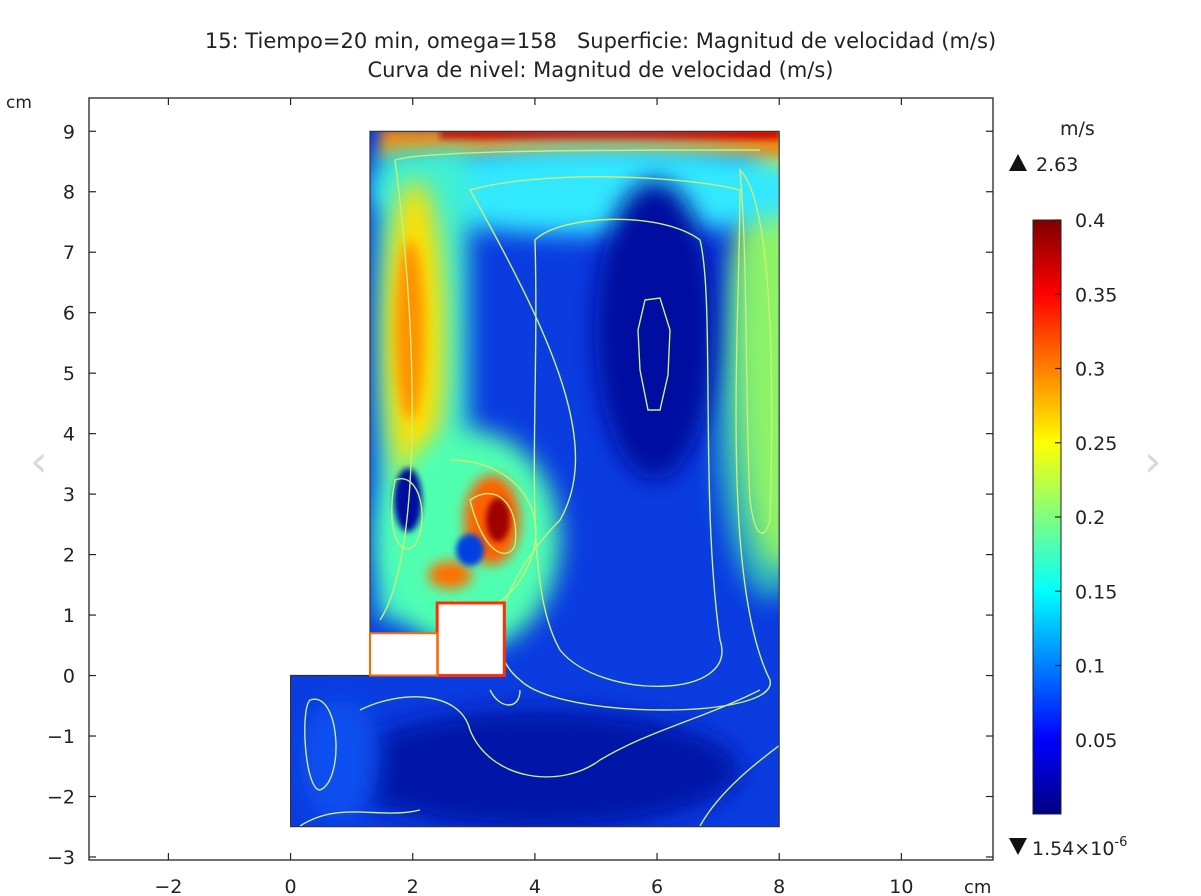 Image resolution: width=1201 pixels, height=896 pixels. I want to click on x-tick-label: 4, so click(535, 886).